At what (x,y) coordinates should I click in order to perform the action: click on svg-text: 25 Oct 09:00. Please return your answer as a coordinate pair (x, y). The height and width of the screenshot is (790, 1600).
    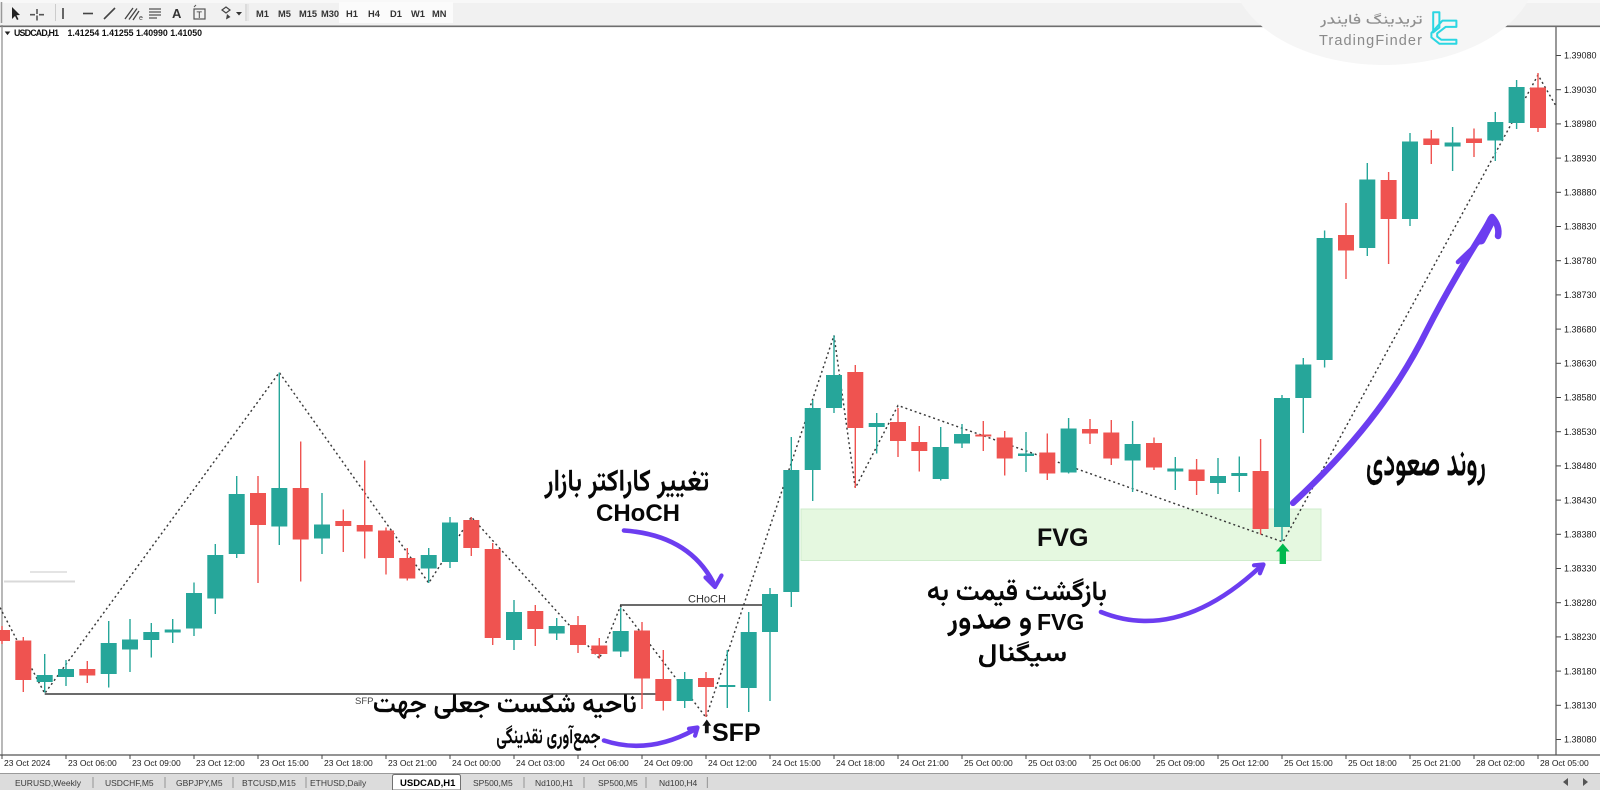
    Looking at the image, I should click on (1180, 763).